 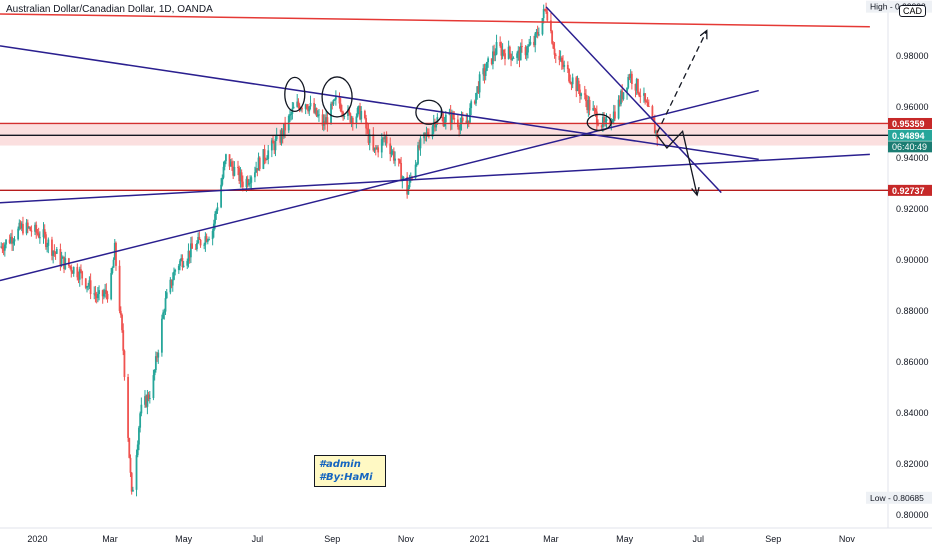 I want to click on level-tag-bg, so click(x=910, y=123).